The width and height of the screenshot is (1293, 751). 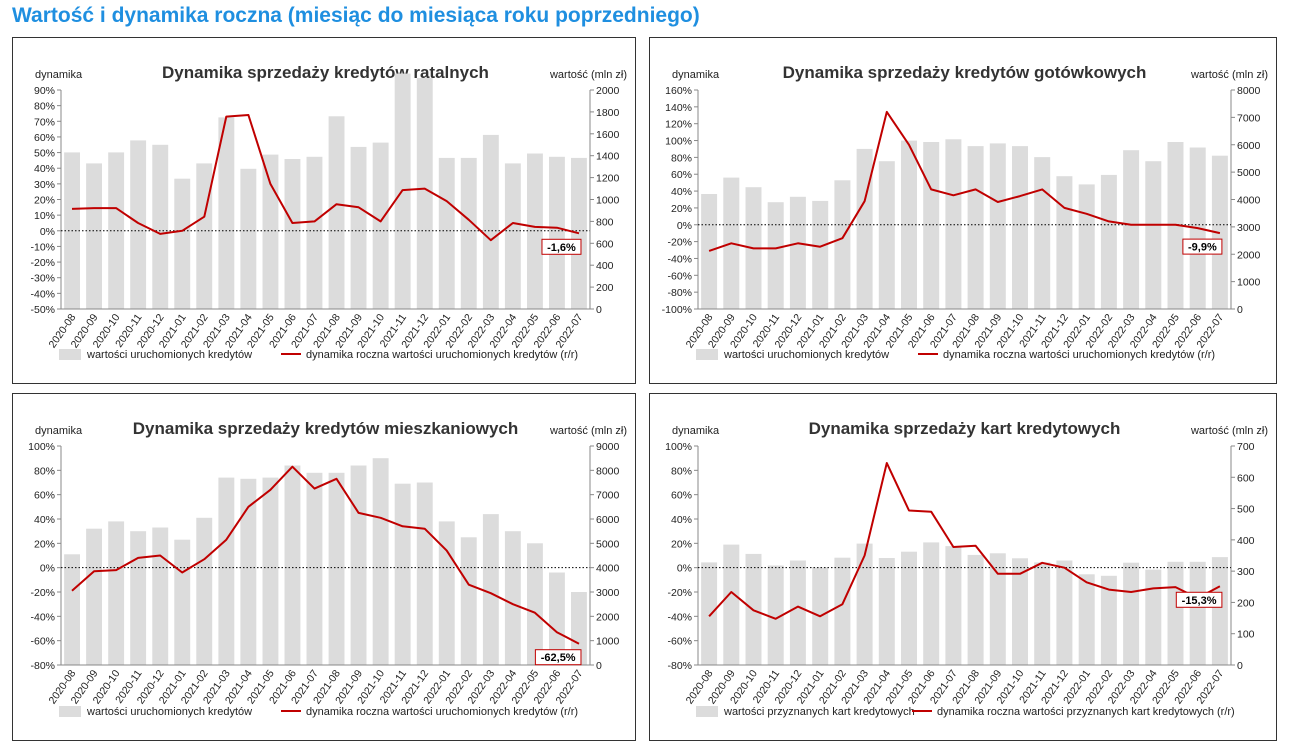 What do you see at coordinates (44, 91) in the screenshot?
I see `left-tick-label: 90%` at bounding box center [44, 91].